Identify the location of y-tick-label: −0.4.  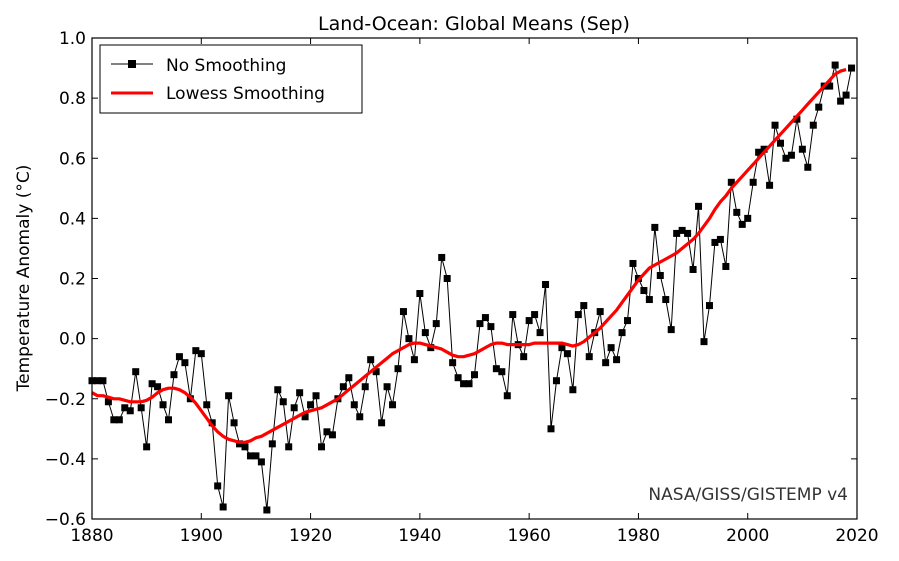
(65, 460).